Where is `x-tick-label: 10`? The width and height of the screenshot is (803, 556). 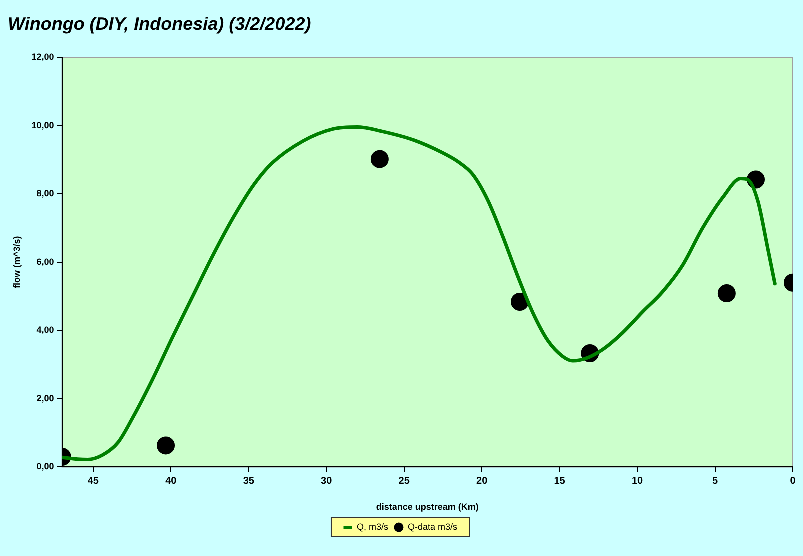 x-tick-label: 10 is located at coordinates (638, 481).